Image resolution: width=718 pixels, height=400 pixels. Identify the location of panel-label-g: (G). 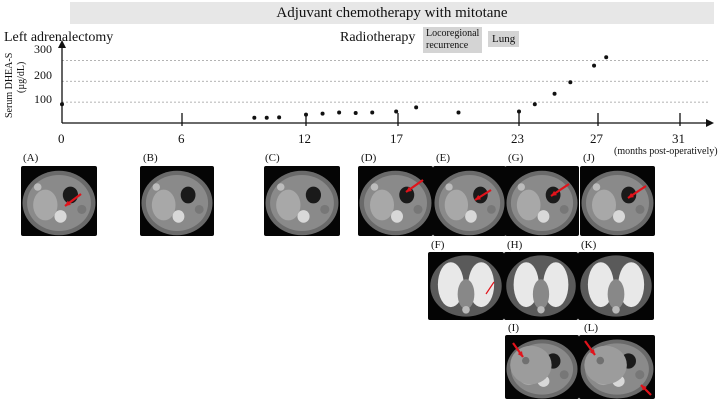
(516, 158).